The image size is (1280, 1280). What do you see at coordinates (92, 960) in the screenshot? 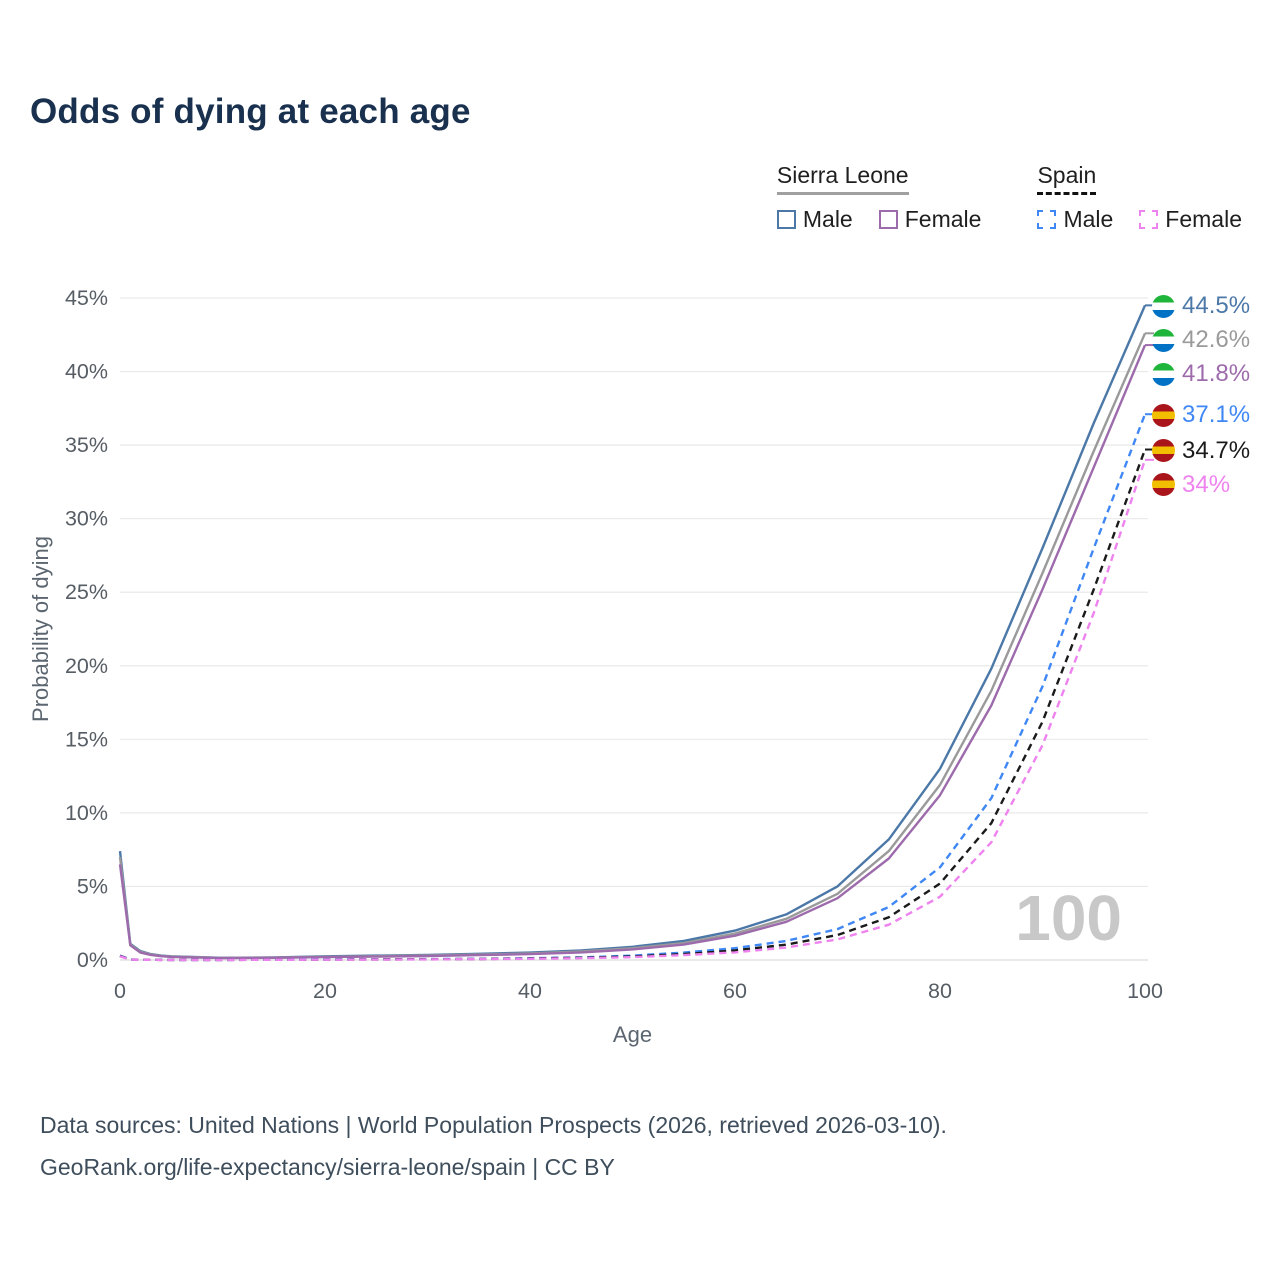
I see `y-tick-label: 0%` at bounding box center [92, 960].